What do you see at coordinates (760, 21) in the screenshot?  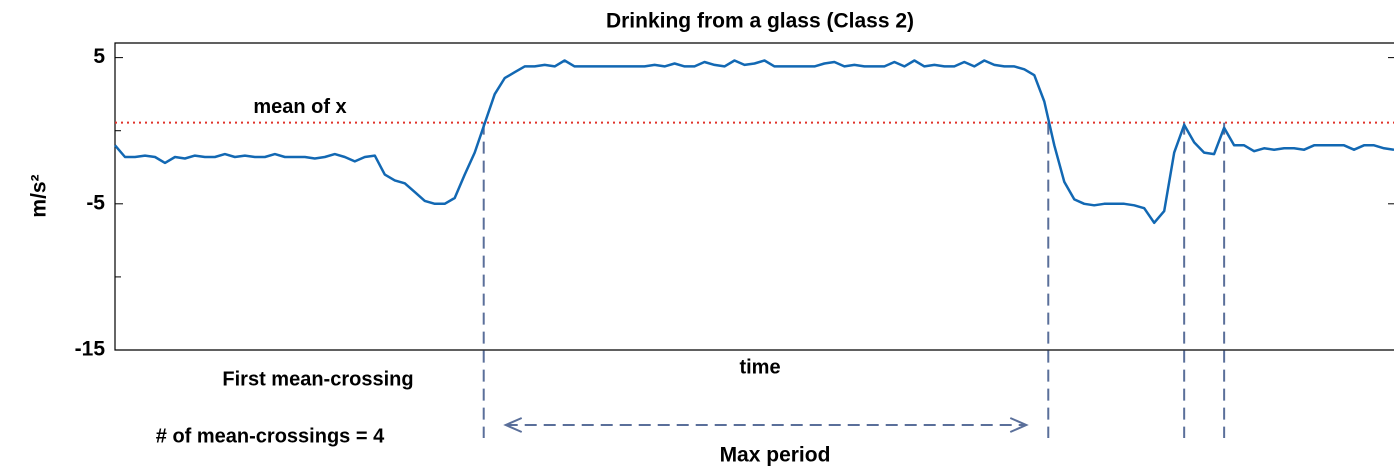 I see `chart-title: Drinking from a glass (Class 2)` at bounding box center [760, 21].